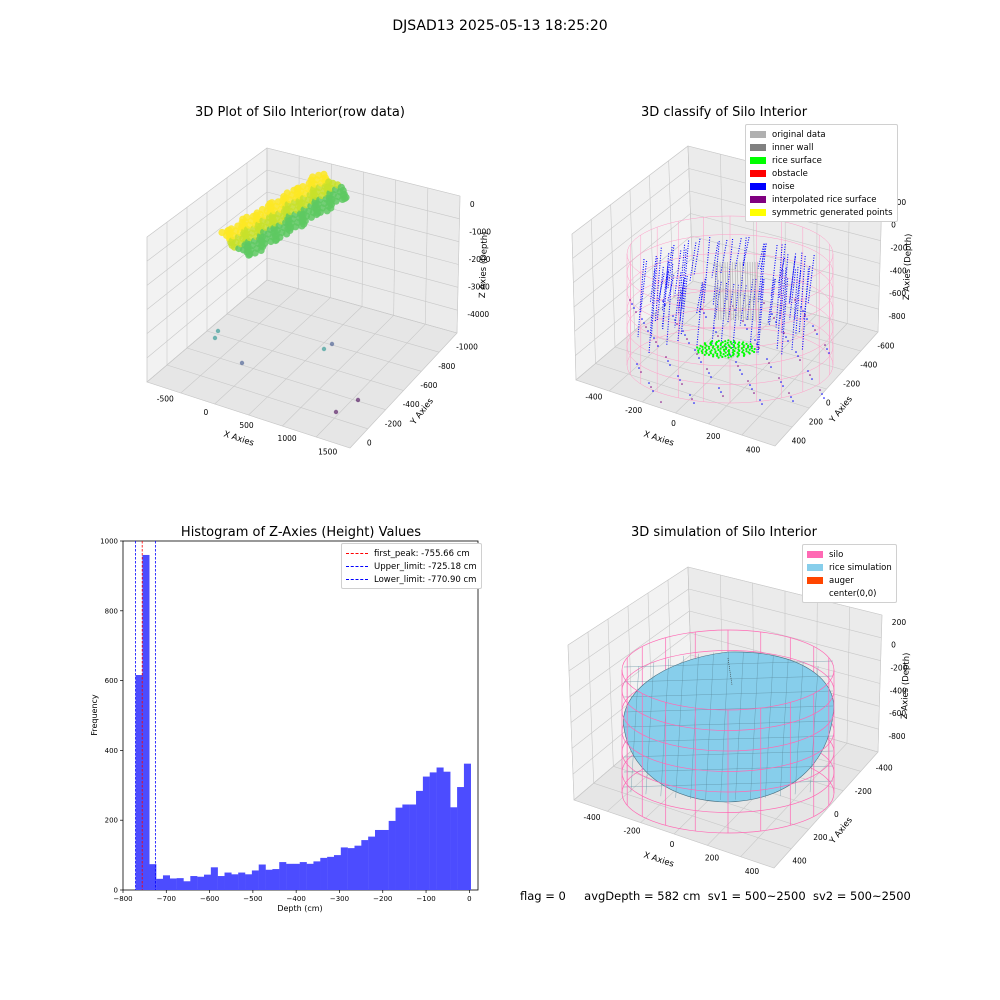 Image resolution: width=1000 pixels, height=1000 pixels. I want to click on raw-xtick-label: 1000, so click(287, 438).